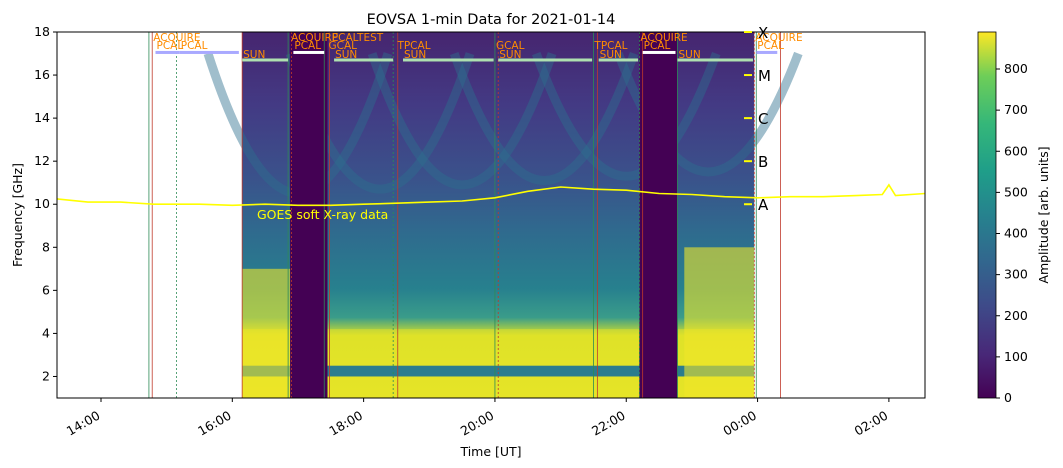  What do you see at coordinates (1016, 356) in the screenshot?
I see `colorbar-tick-label: 100` at bounding box center [1016, 356].